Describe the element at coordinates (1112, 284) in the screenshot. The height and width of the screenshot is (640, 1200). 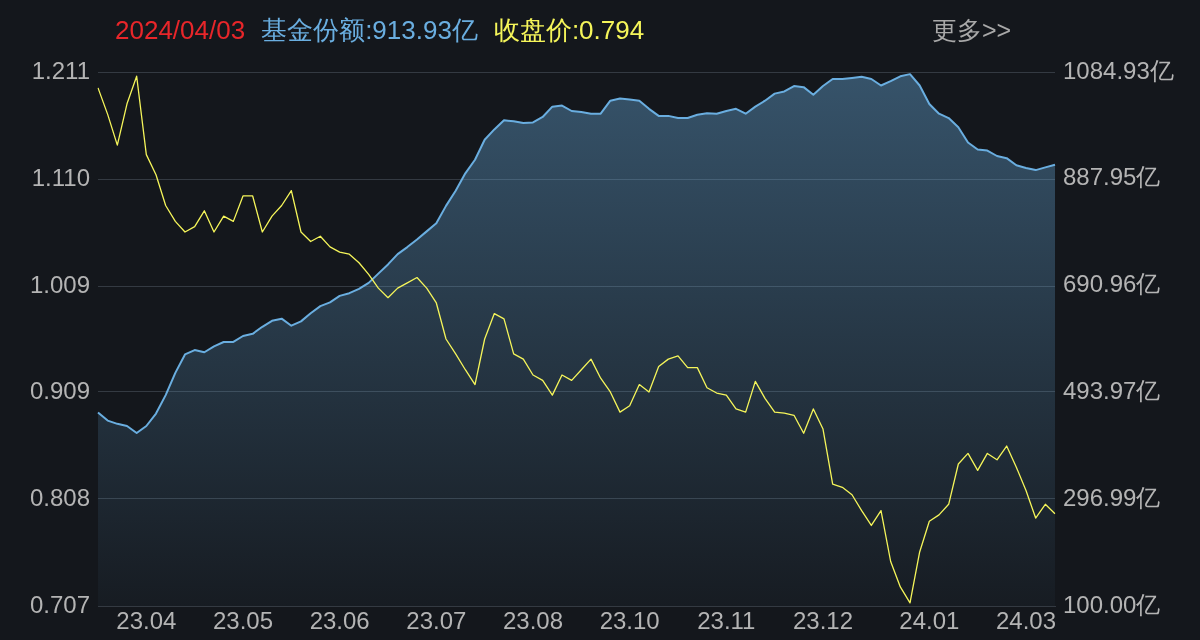
I see `y2-tick-label: 690.96亿` at that location.